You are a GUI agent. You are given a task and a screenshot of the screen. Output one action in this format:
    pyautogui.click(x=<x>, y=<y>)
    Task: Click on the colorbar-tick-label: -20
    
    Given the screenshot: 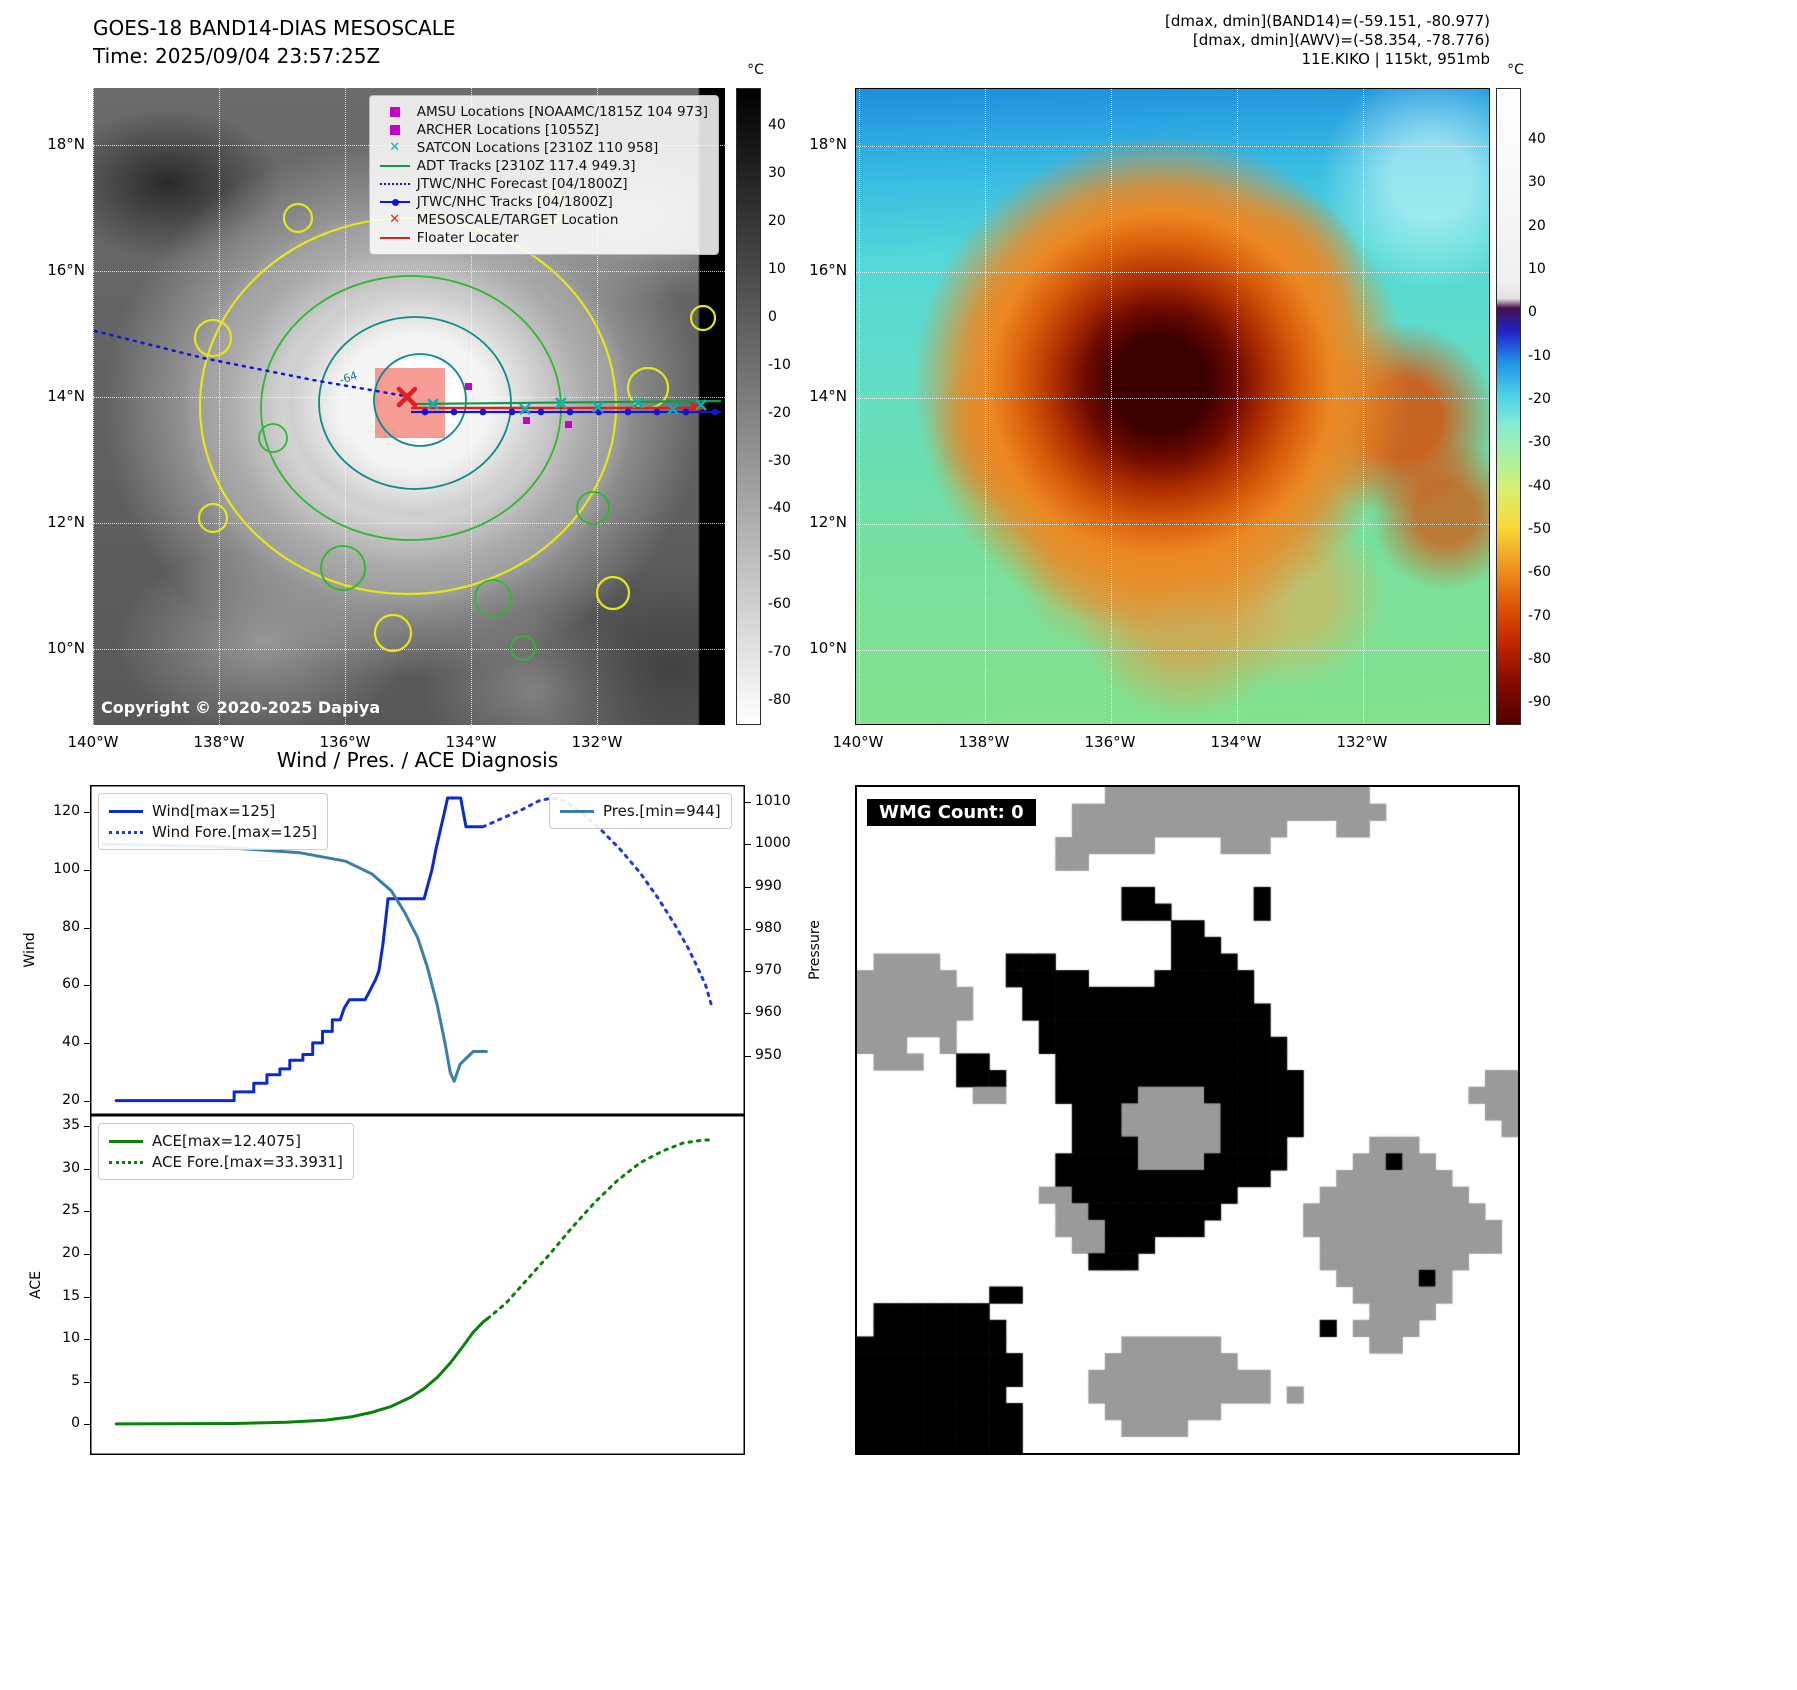 What is the action you would take?
    pyautogui.click(x=1539, y=399)
    